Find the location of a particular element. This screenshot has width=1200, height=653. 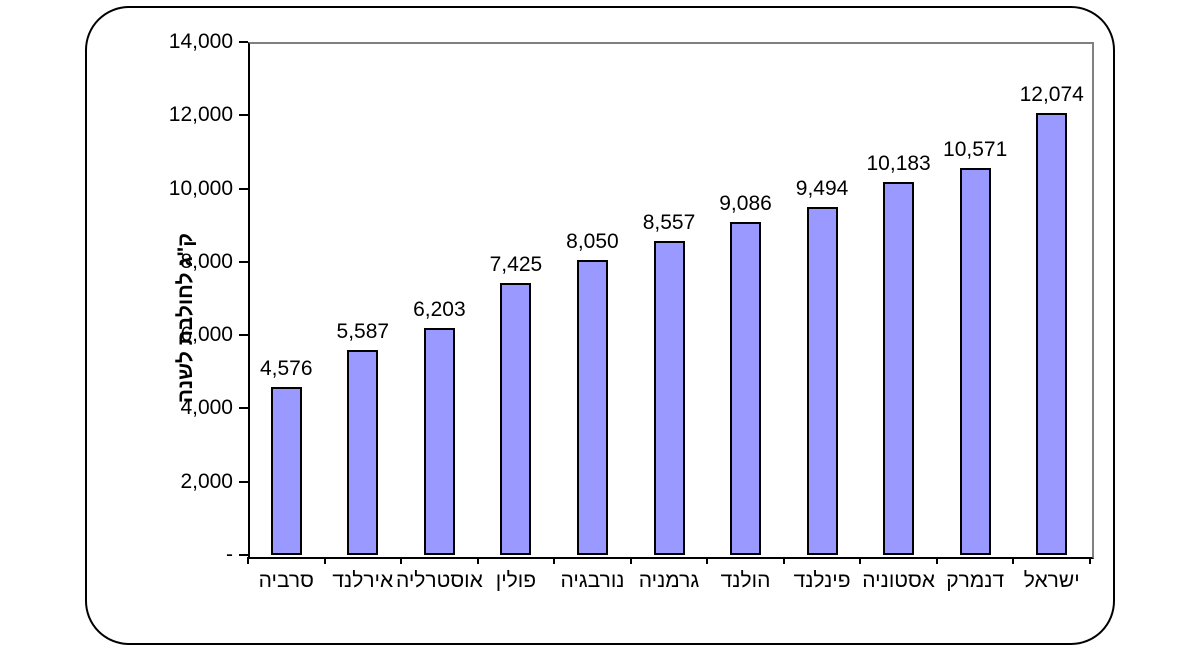

y-tick-label: 4,000 is located at coordinates (206, 408).